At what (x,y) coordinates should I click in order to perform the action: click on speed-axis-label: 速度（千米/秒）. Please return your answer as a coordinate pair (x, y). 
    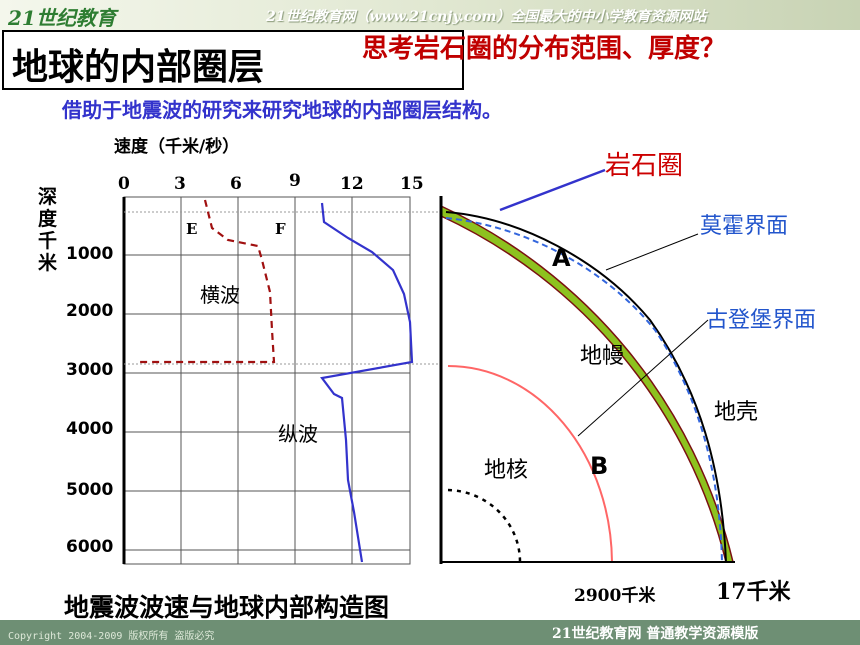
    Looking at the image, I should click on (177, 147).